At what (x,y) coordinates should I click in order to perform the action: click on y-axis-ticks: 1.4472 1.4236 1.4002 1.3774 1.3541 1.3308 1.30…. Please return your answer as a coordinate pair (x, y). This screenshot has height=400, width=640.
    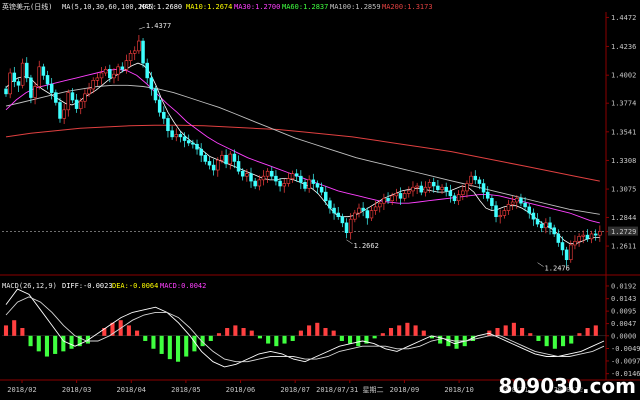
    Looking at the image, I should click on (623, 196).